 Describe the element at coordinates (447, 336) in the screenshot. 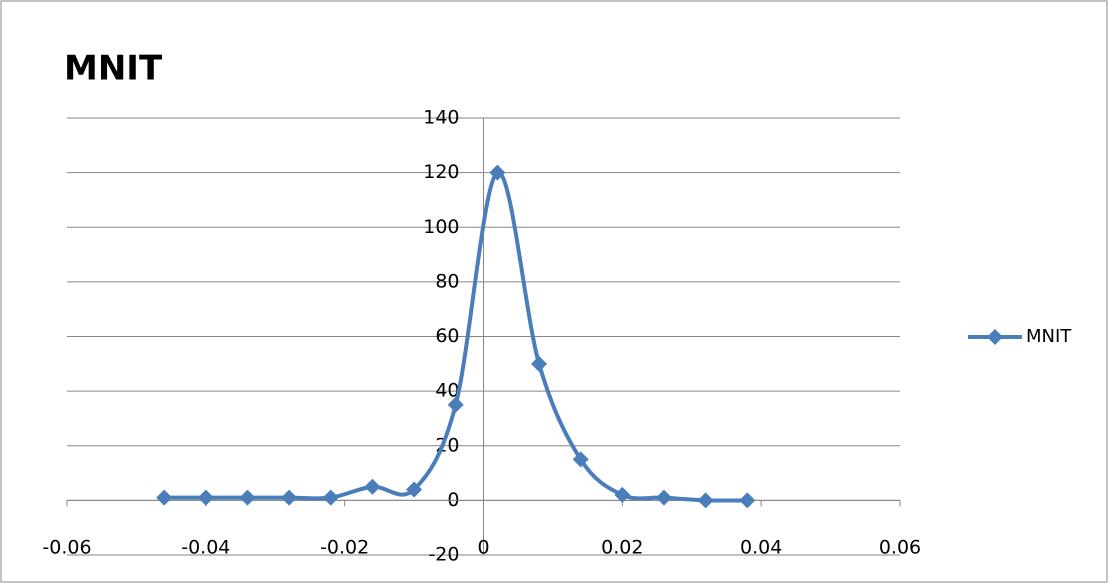

I see `y-tick-label: 60` at that location.